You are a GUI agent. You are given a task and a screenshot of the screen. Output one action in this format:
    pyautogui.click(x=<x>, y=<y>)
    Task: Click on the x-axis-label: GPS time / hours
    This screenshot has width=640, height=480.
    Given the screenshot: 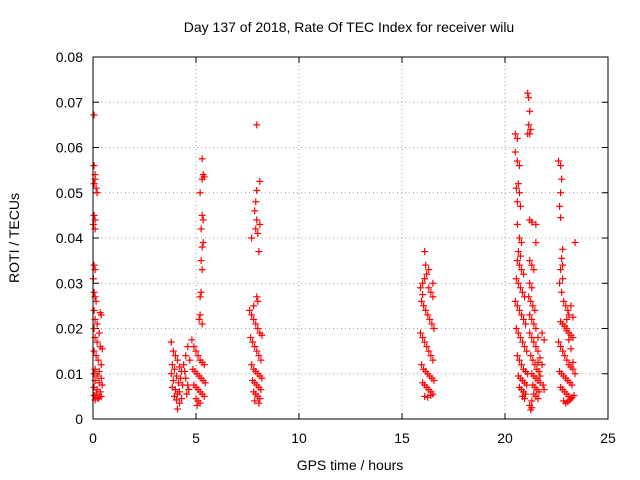 What is the action you would take?
    pyautogui.click(x=350, y=465)
    